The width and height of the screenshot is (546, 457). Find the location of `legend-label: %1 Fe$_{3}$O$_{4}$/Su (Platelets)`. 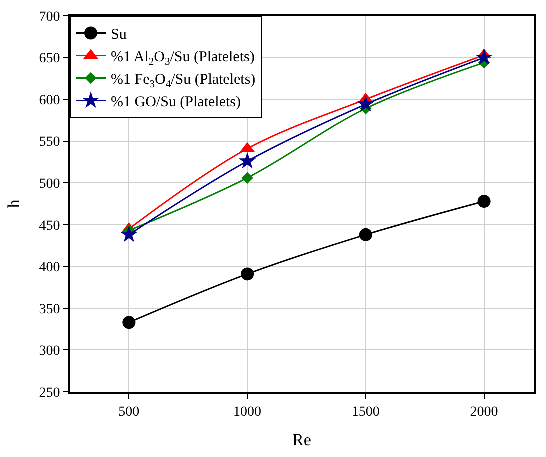

legend-label: %1 Fe$_{3}$O$_{4}$/Su (Platelets) is located at coordinates (183, 81).